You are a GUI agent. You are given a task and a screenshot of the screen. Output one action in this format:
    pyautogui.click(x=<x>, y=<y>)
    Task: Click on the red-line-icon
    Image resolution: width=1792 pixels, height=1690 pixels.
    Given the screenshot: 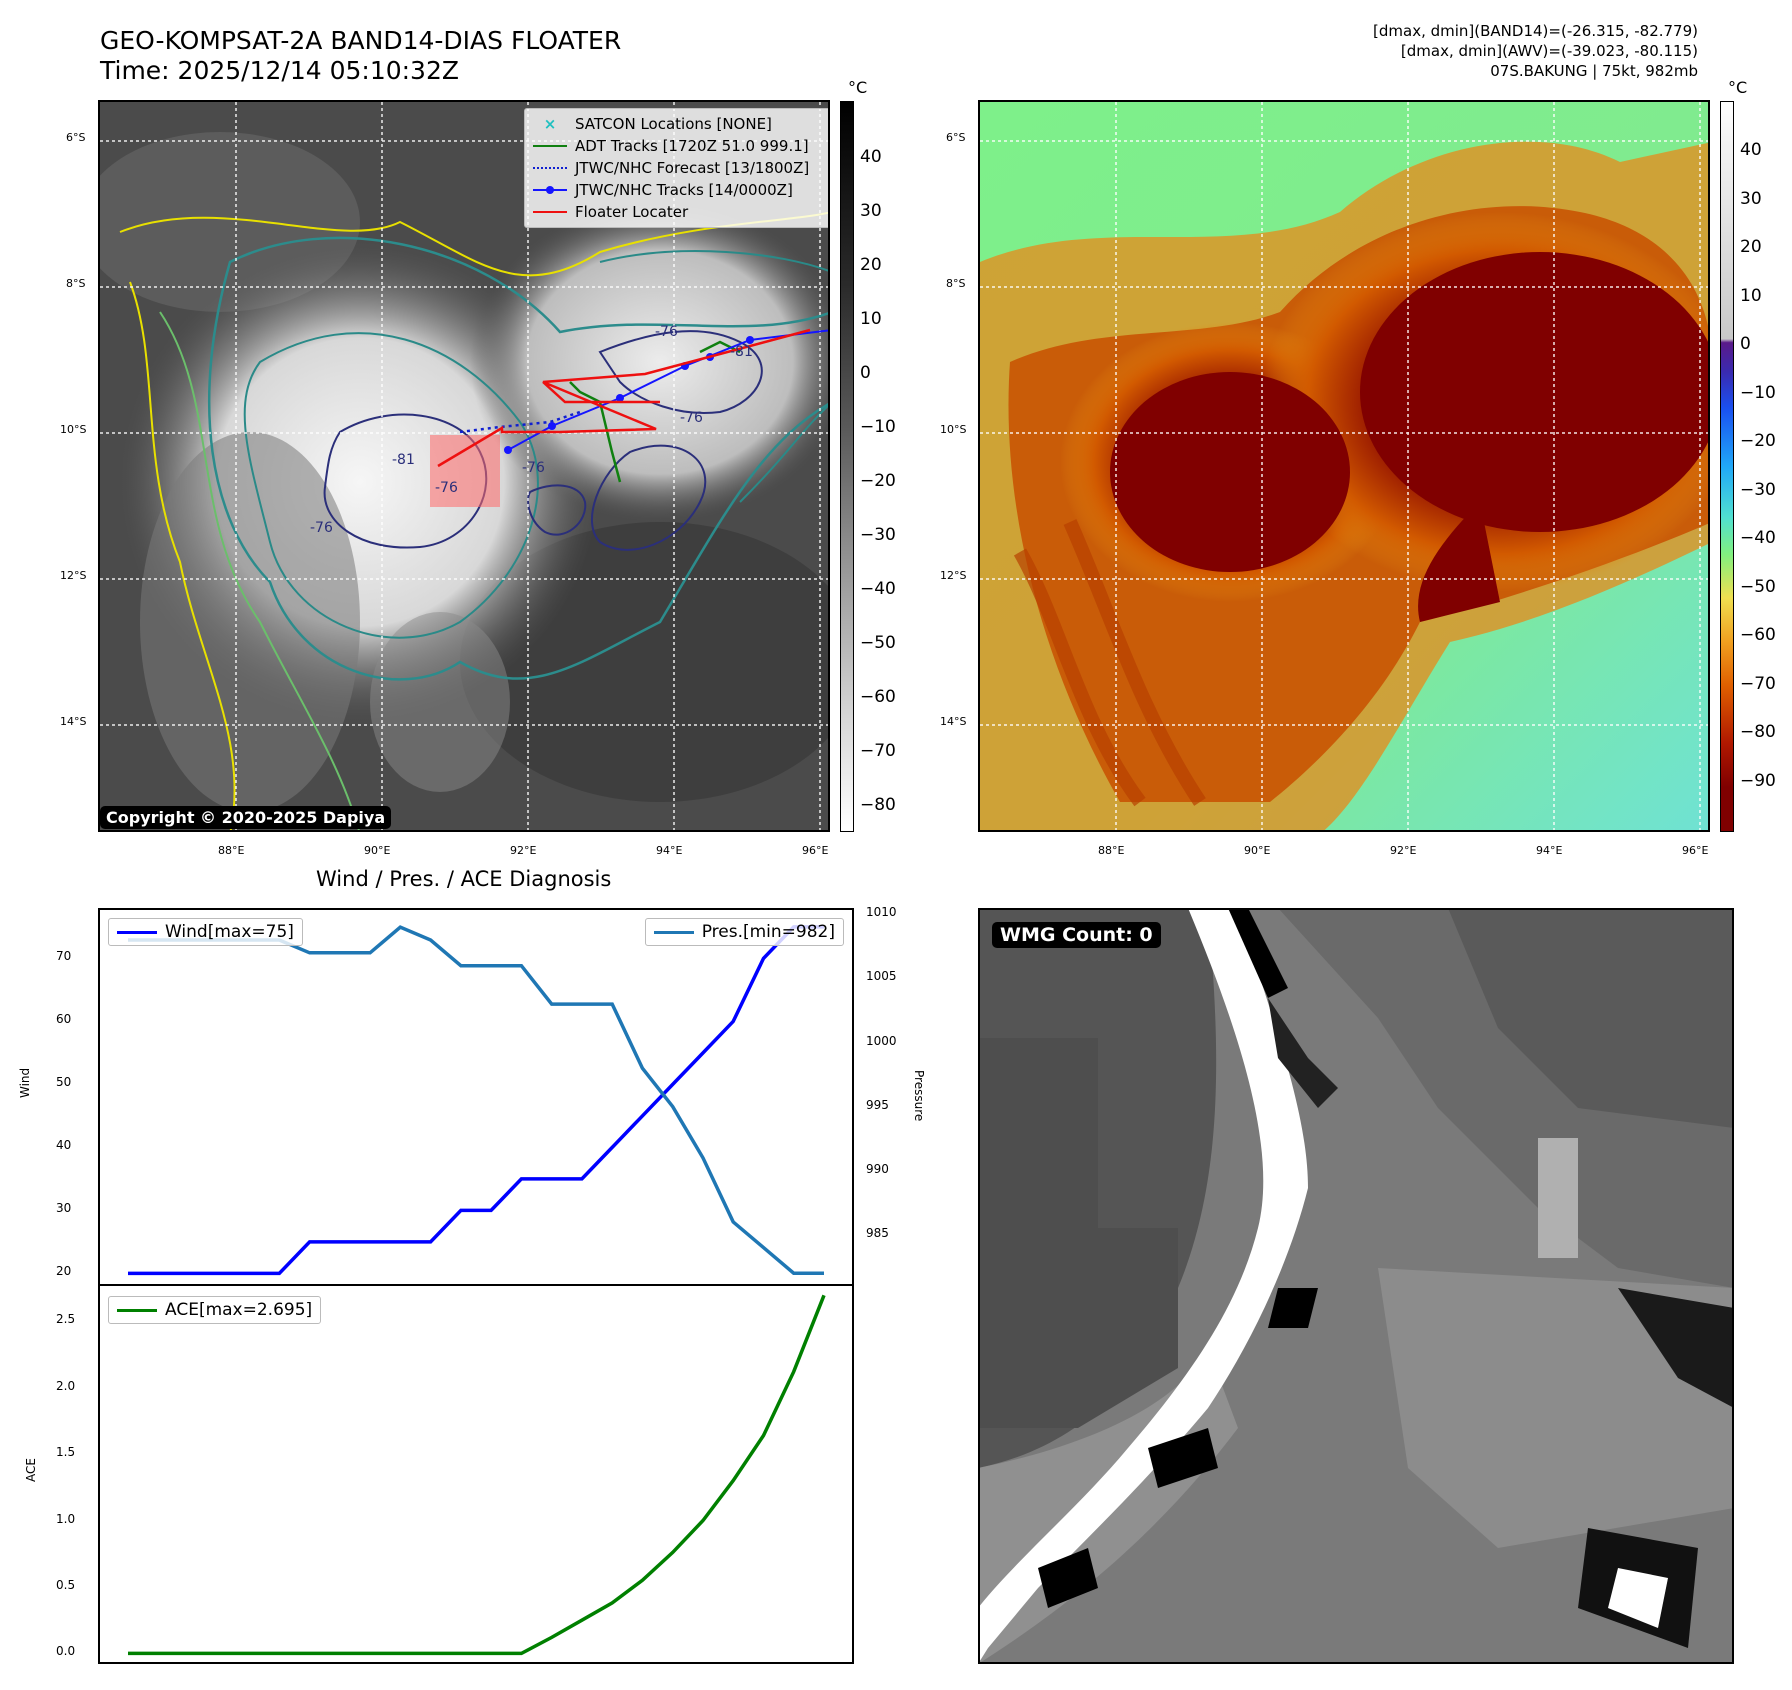 What is the action you would take?
    pyautogui.click(x=550, y=212)
    